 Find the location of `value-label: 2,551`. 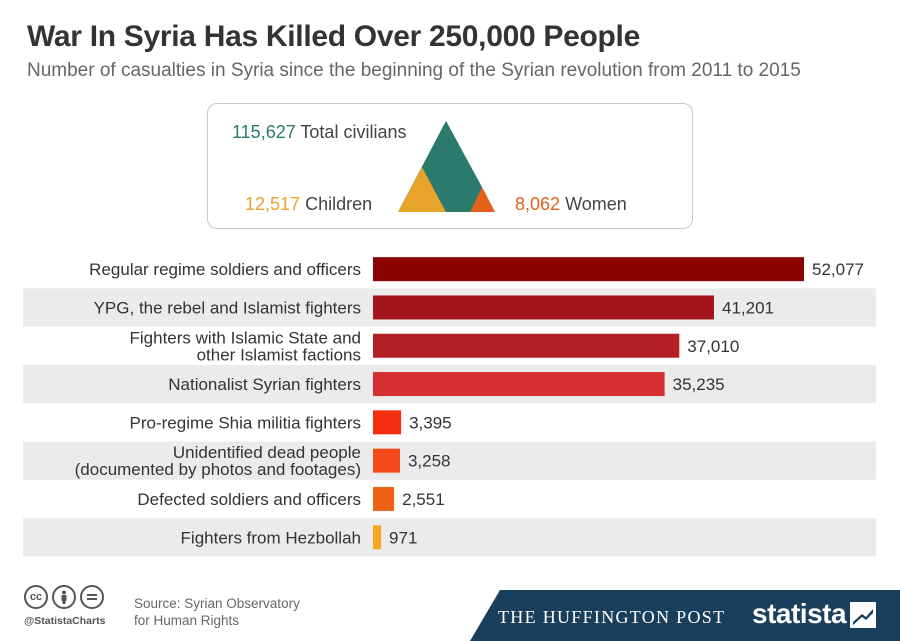

value-label: 2,551 is located at coordinates (423, 499).